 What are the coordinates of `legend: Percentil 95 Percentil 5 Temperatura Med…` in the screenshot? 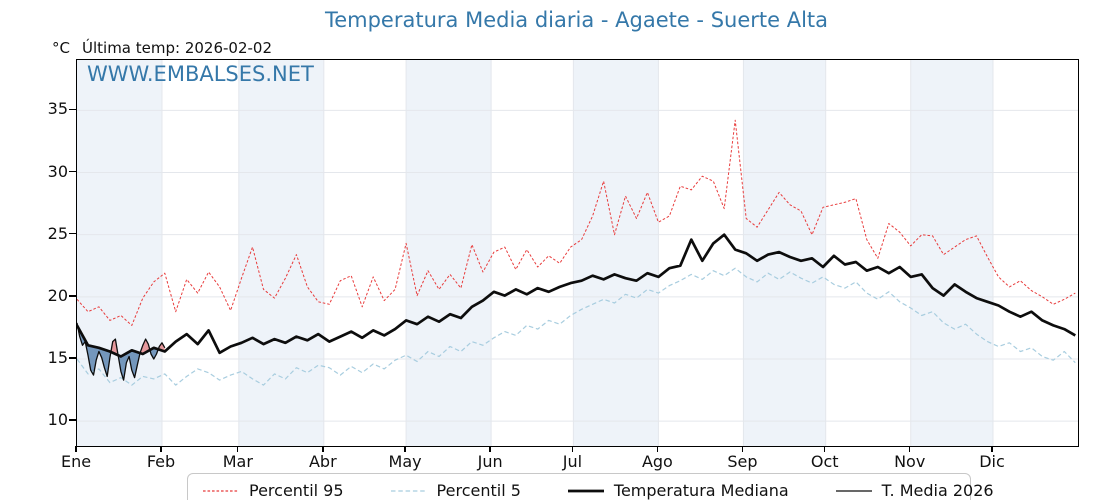 It's located at (590, 486).